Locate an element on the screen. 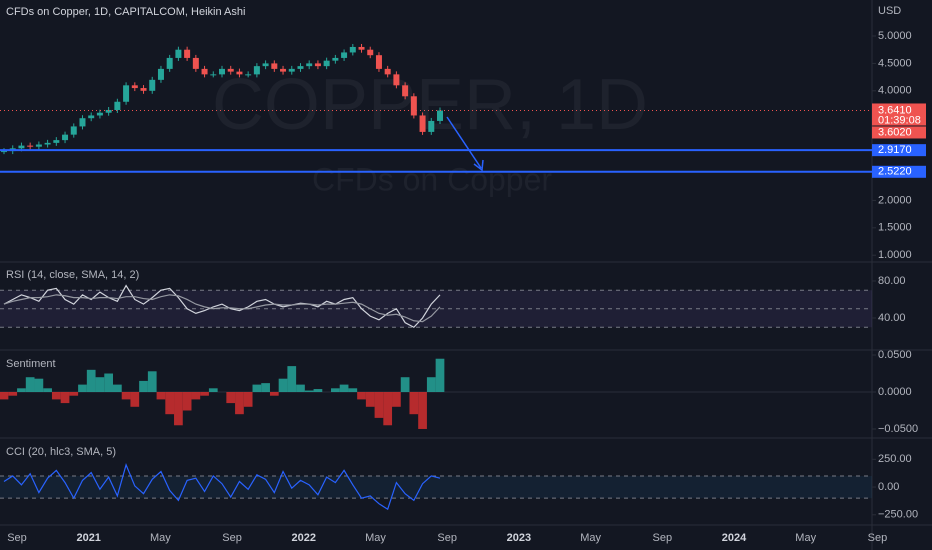 This screenshot has height=550, width=932. watermark-sub: CFDs on Copper is located at coordinates (432, 179).